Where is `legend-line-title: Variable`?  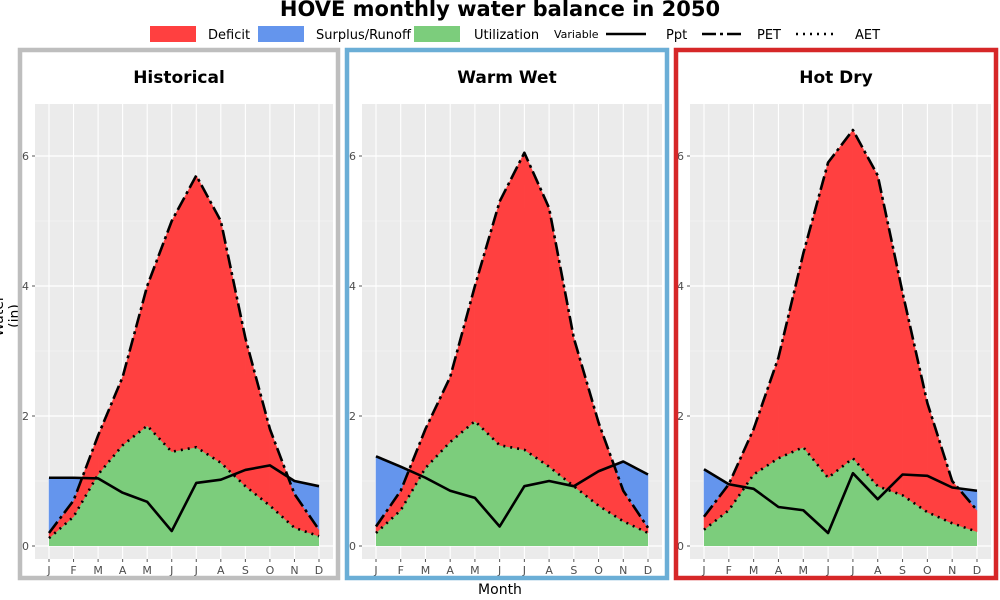
legend-line-title: Variable is located at coordinates (576, 34).